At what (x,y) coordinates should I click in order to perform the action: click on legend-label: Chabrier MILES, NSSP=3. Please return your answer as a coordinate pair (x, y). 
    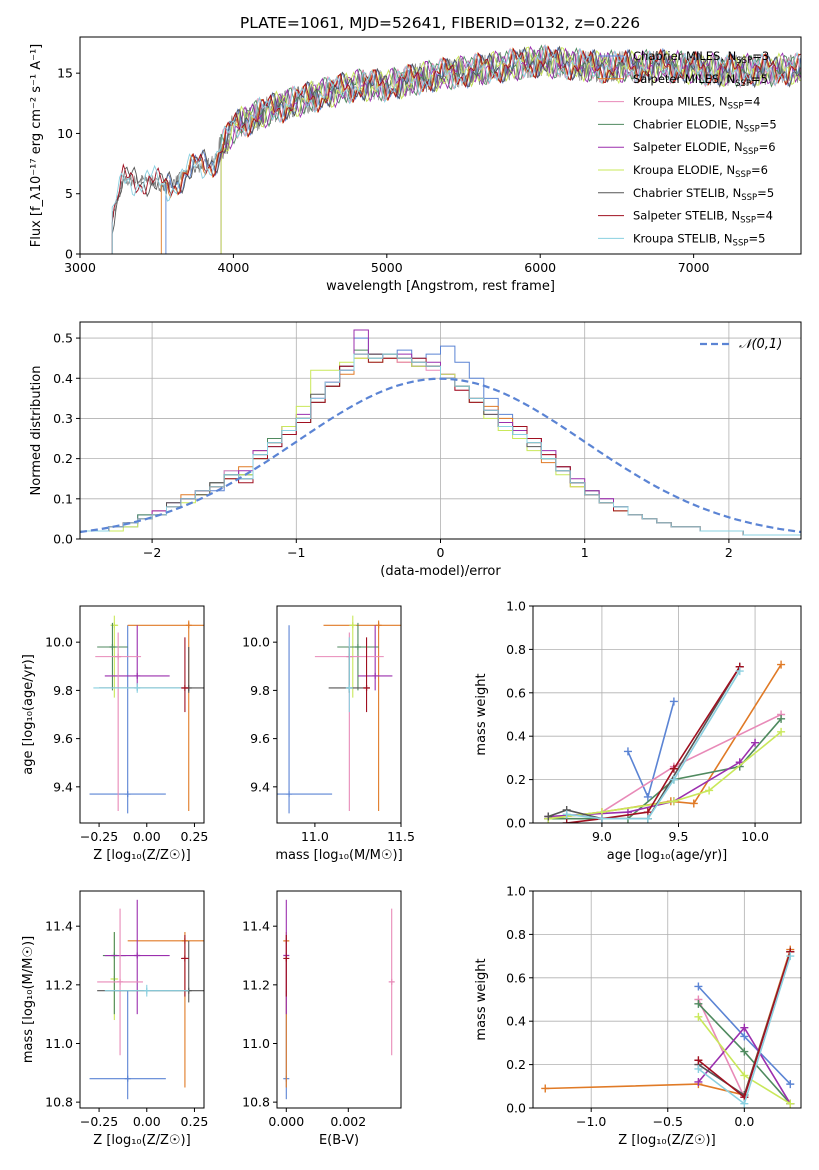
    Looking at the image, I should click on (701, 57).